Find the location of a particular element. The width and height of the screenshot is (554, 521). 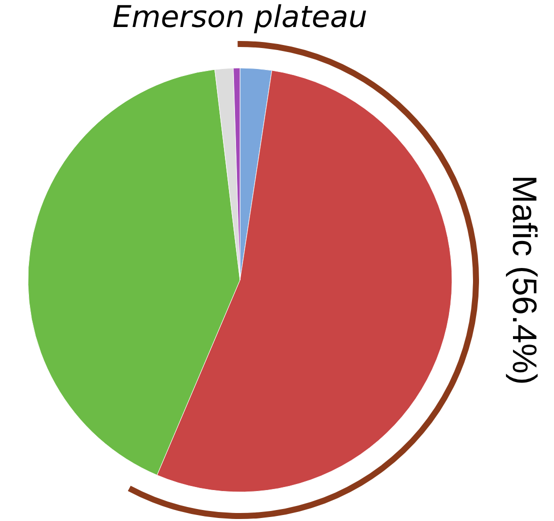

text: Mafic (56.4%) is located at coordinates (524, 280).